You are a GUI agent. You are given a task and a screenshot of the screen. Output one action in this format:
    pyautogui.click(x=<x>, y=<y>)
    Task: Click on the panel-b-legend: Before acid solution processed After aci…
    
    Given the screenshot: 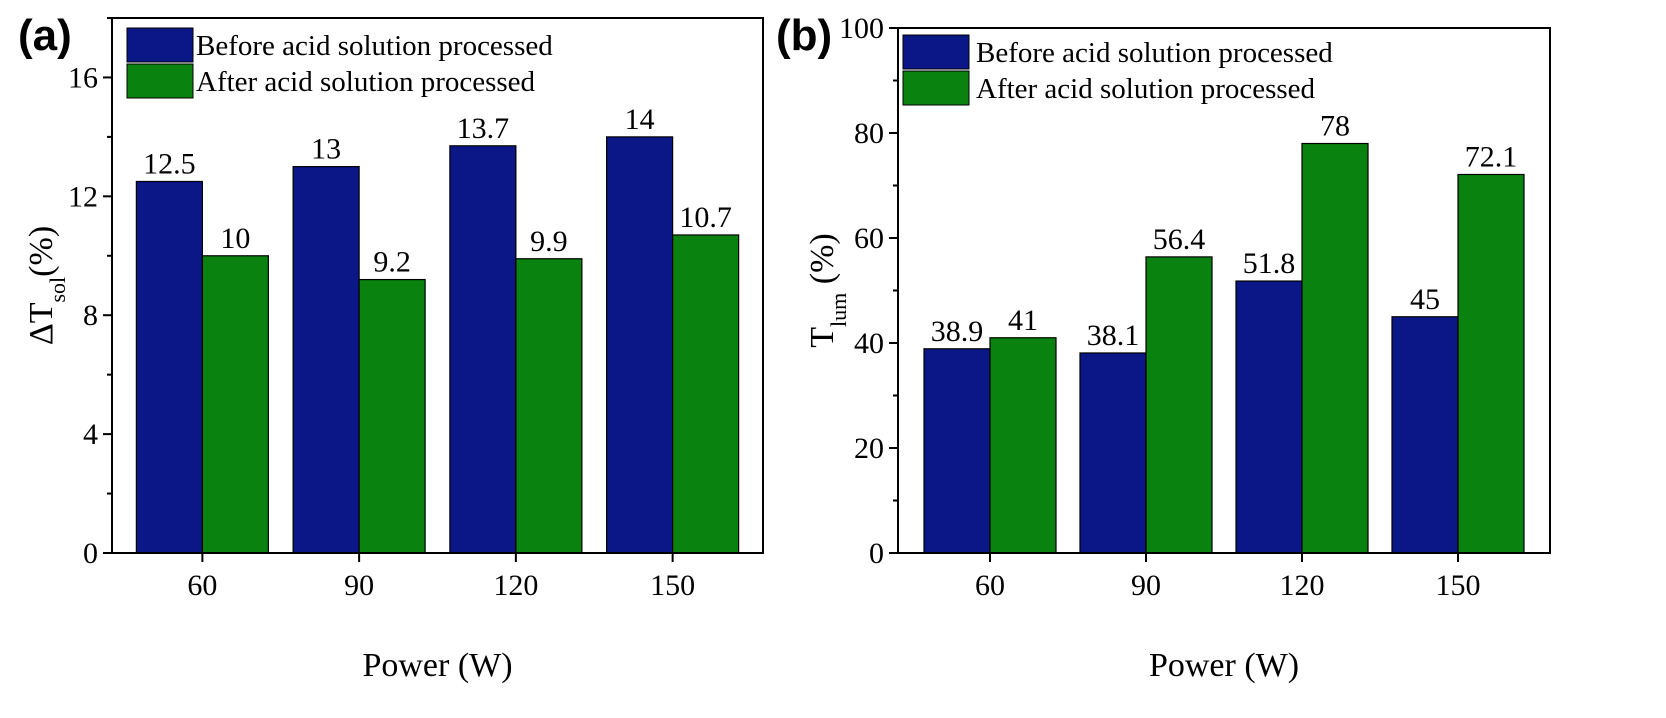 What is the action you would take?
    pyautogui.click(x=1117, y=70)
    